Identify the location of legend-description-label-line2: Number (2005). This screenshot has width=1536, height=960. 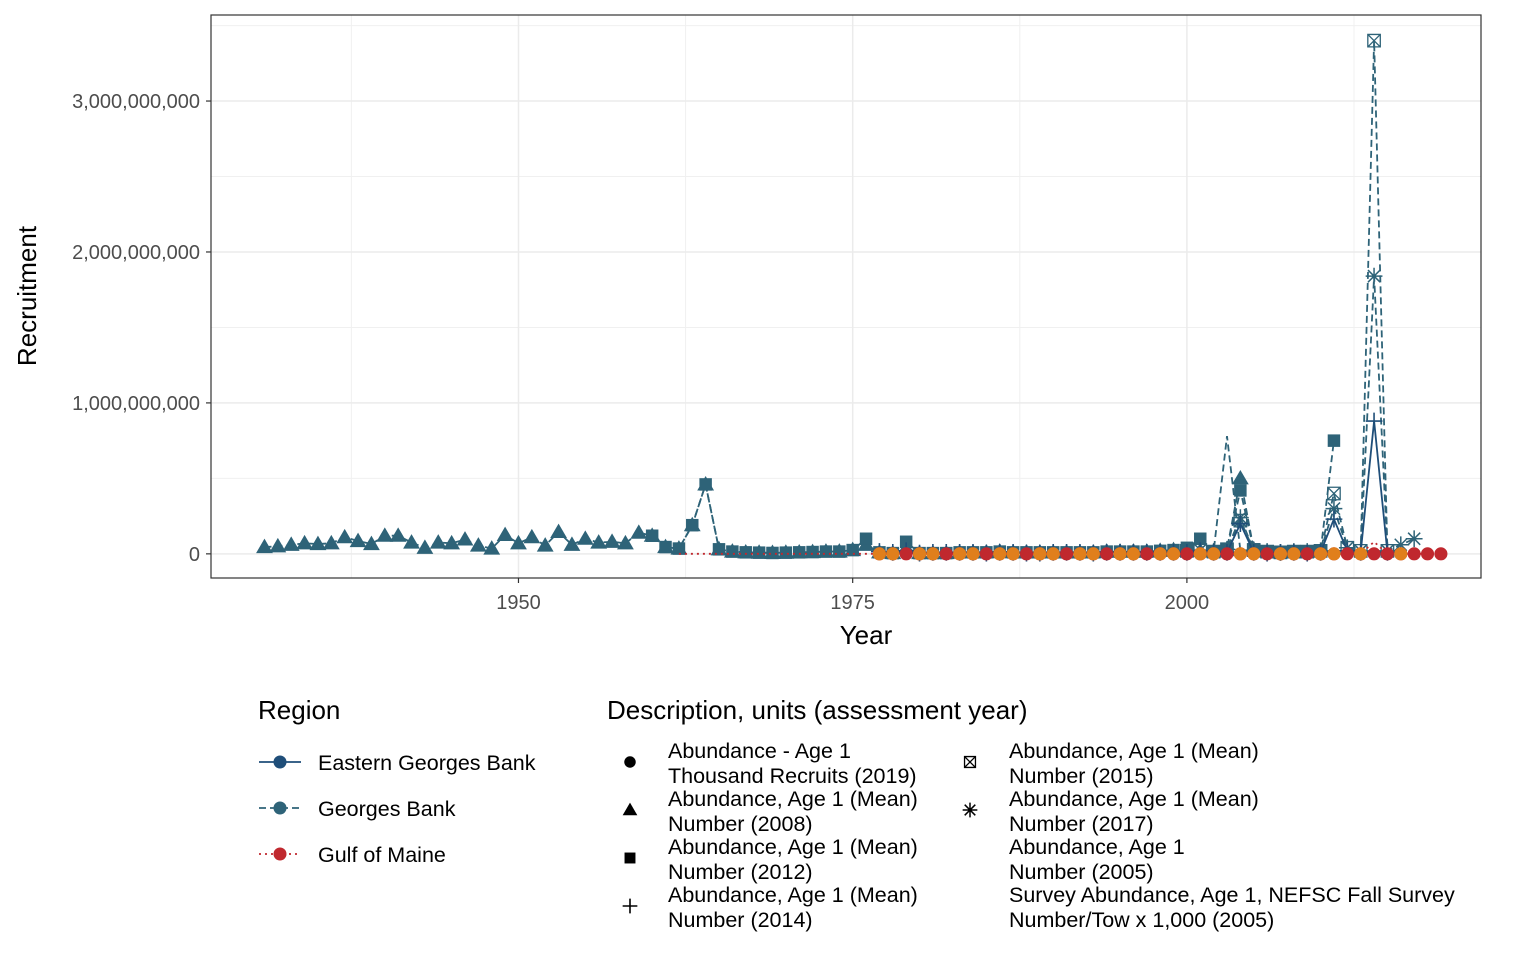
(1081, 872).